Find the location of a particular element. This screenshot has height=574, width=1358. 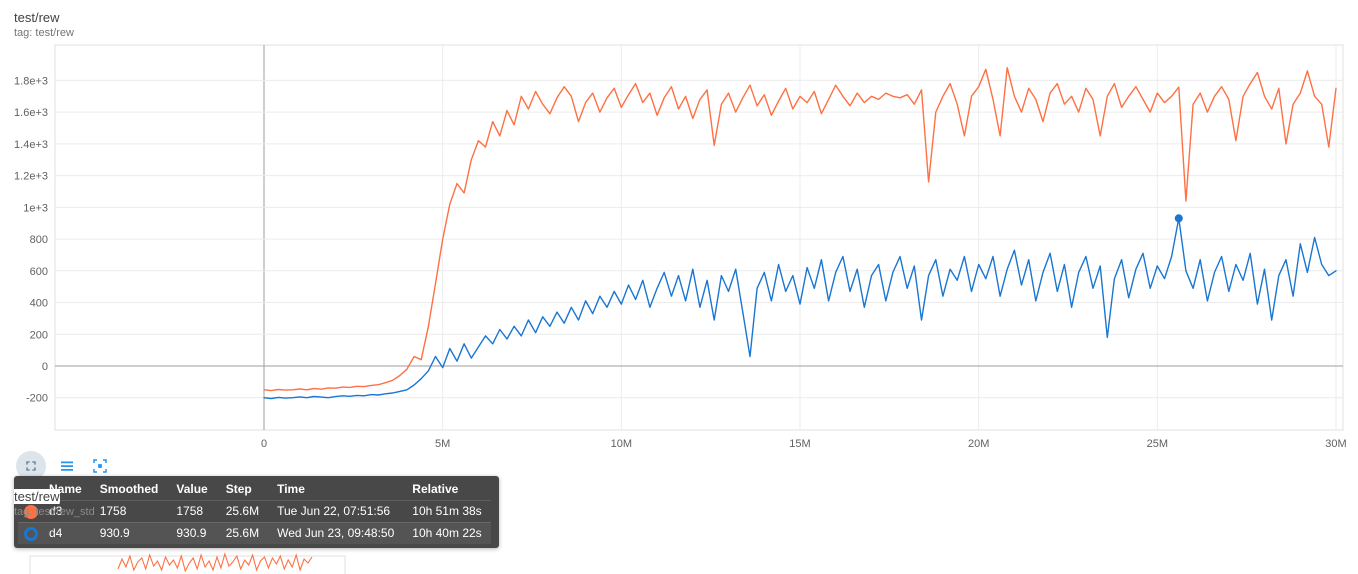

run-relative: 10h 40m 22s is located at coordinates (447, 533).